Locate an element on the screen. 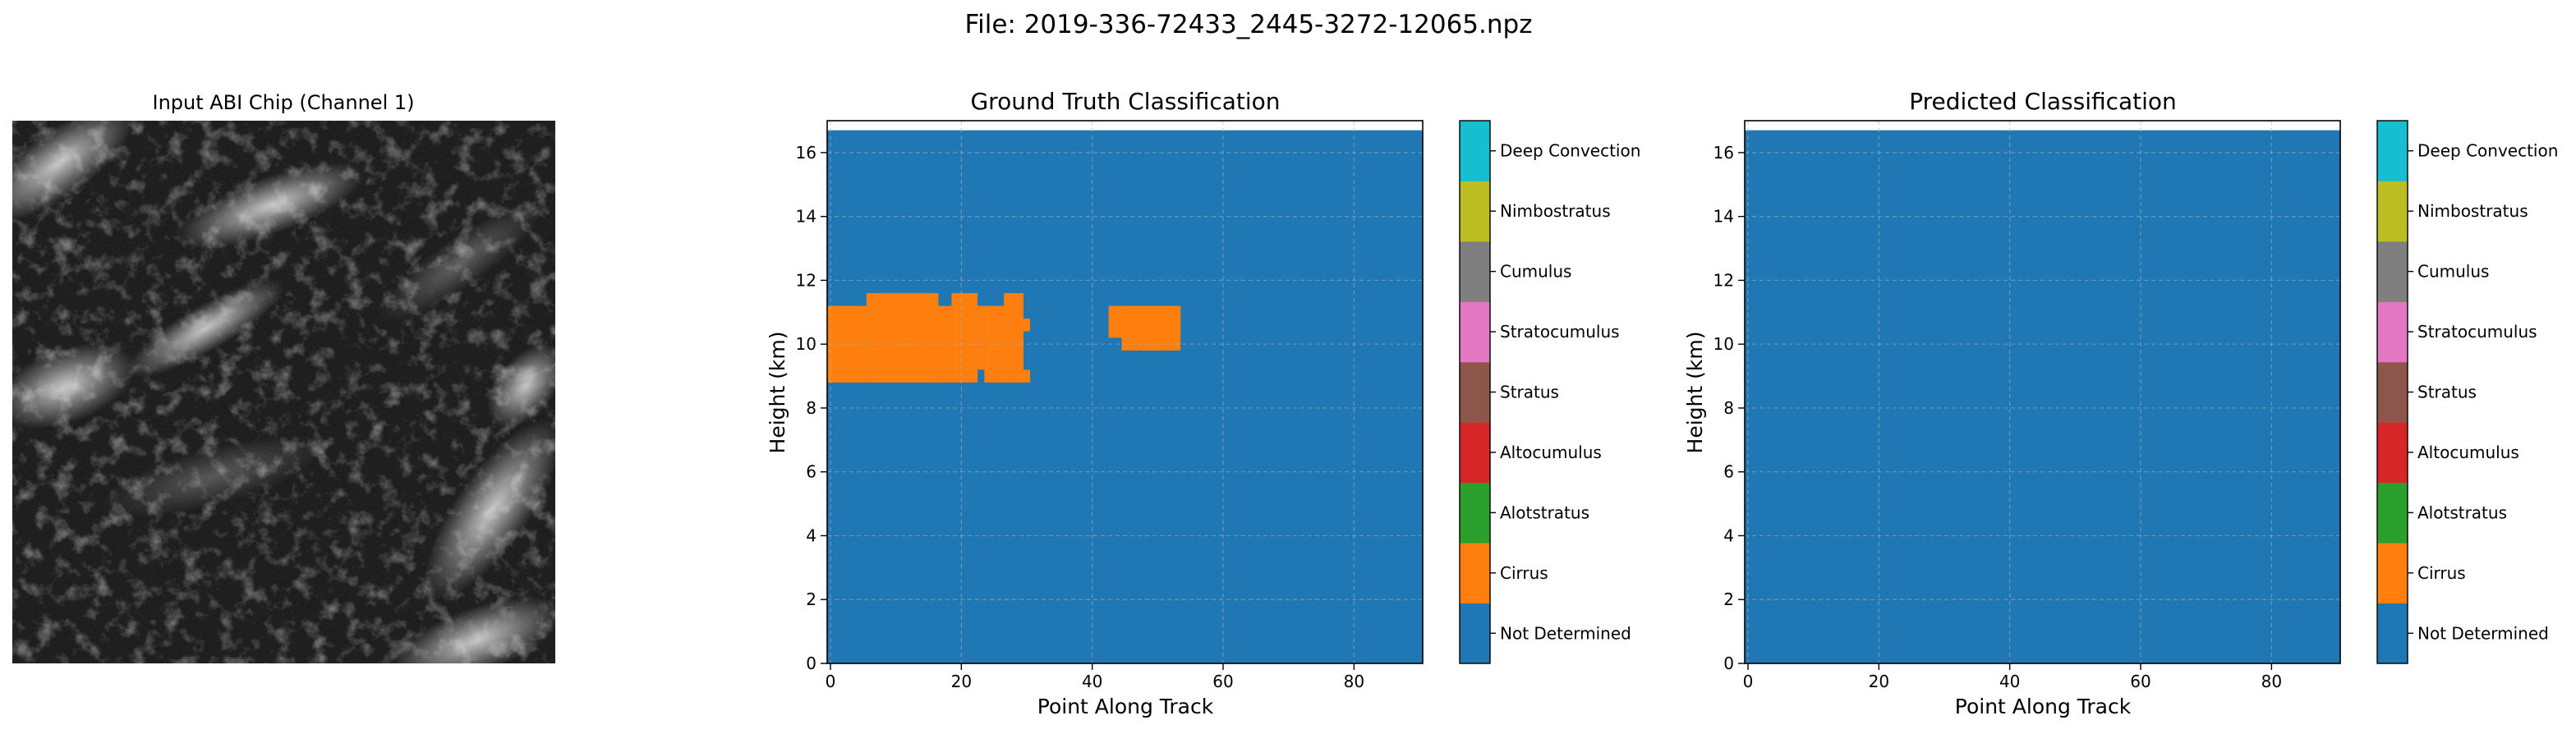  gt-ytick-label: 16 is located at coordinates (806, 153).